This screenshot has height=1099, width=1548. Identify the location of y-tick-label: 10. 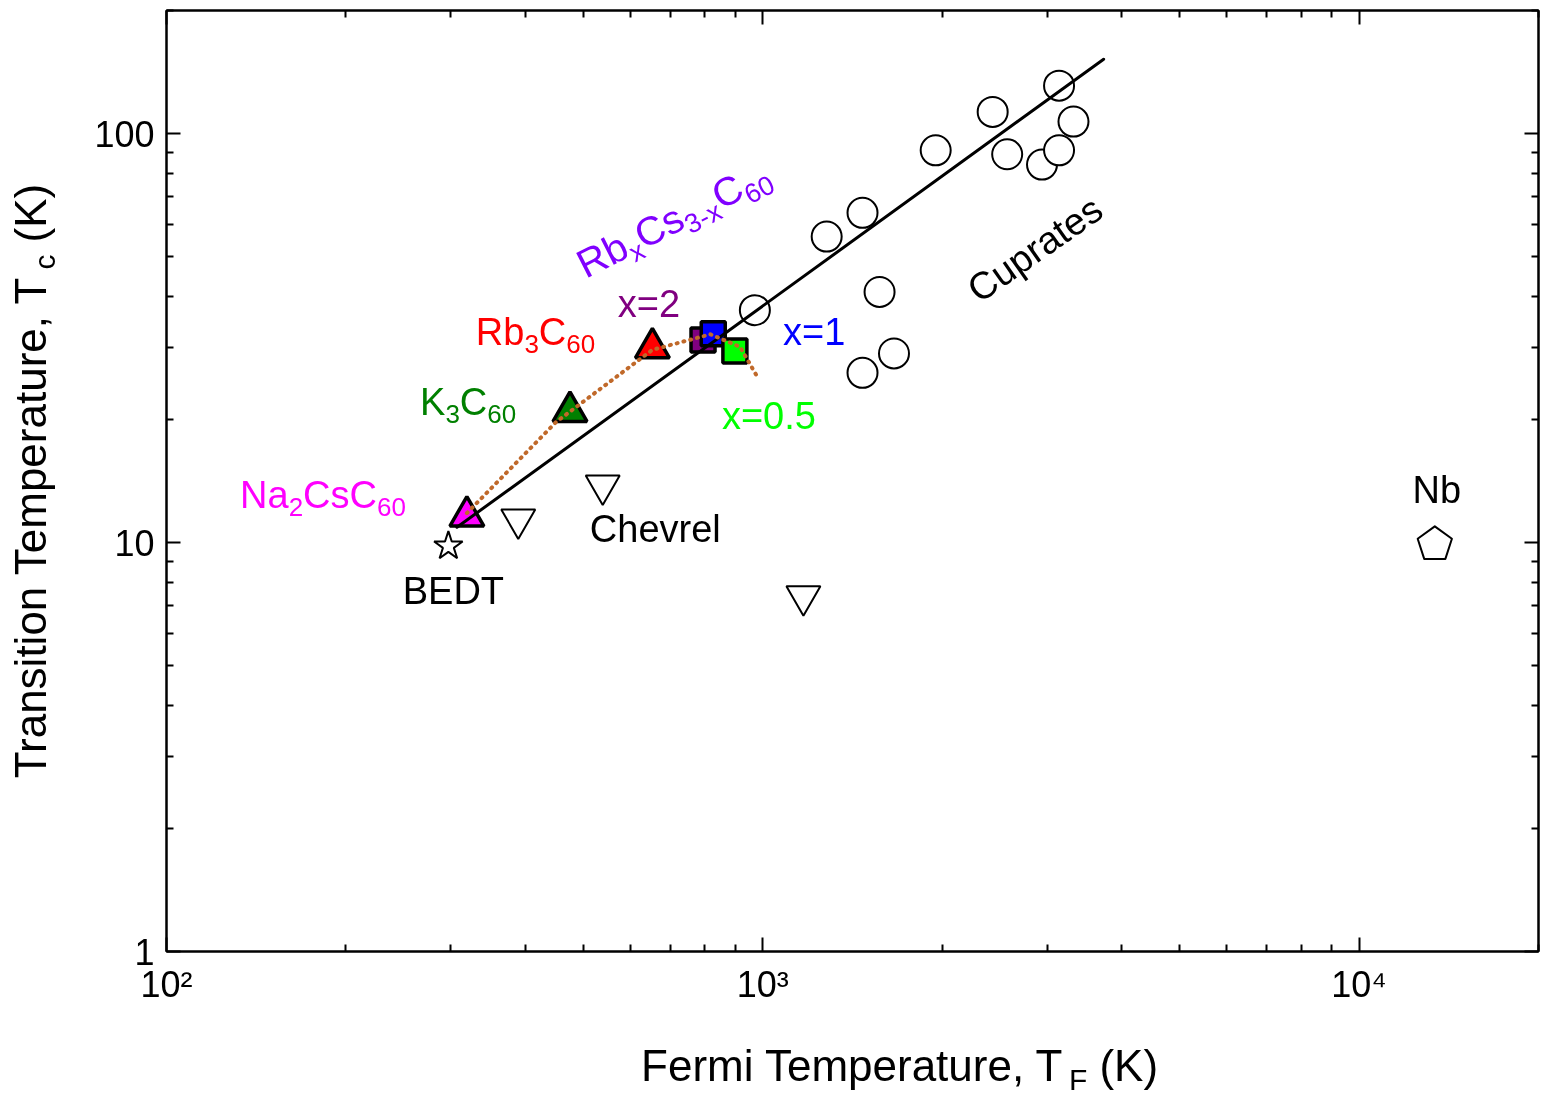
(134, 543).